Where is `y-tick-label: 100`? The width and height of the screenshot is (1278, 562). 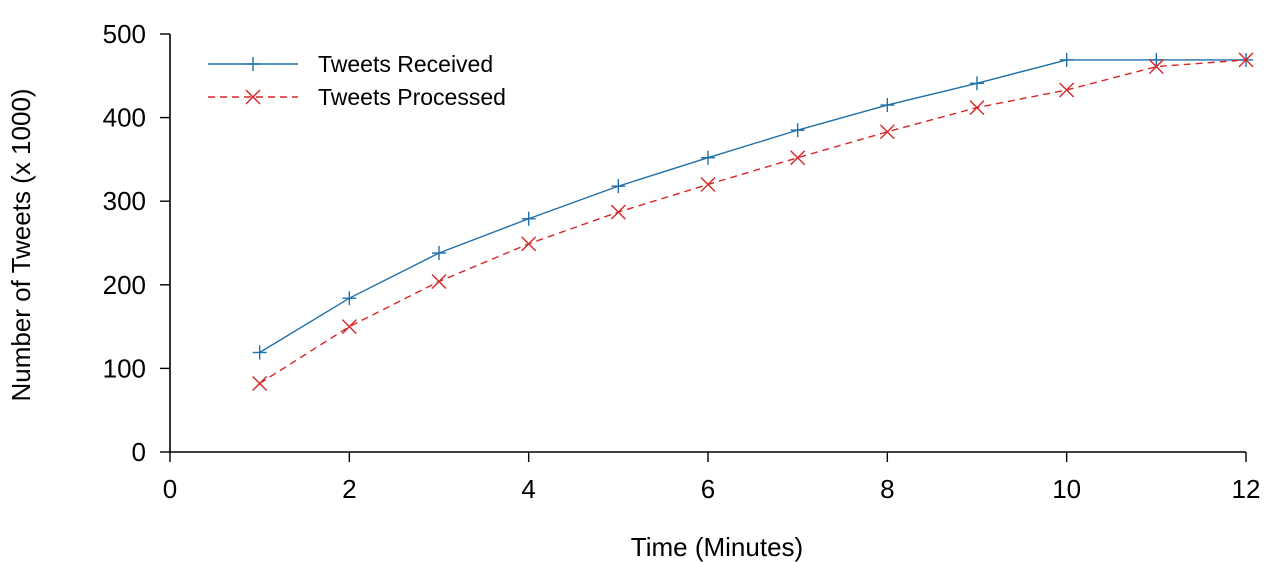 y-tick-label: 100 is located at coordinates (124, 368).